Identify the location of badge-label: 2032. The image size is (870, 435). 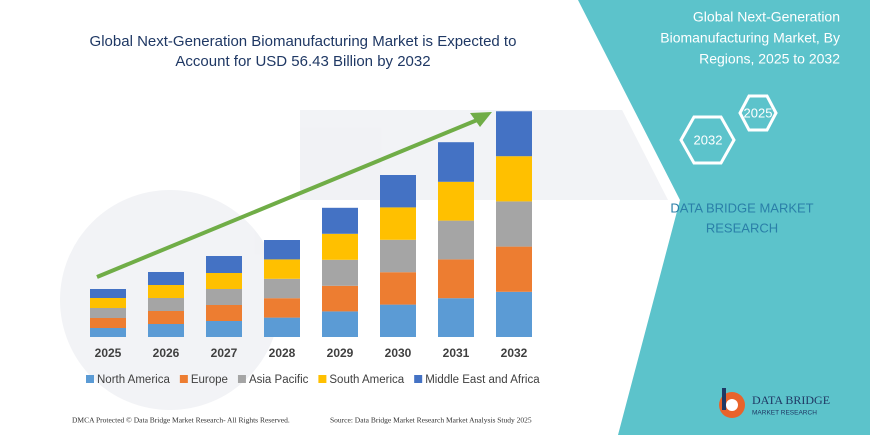
(708, 139).